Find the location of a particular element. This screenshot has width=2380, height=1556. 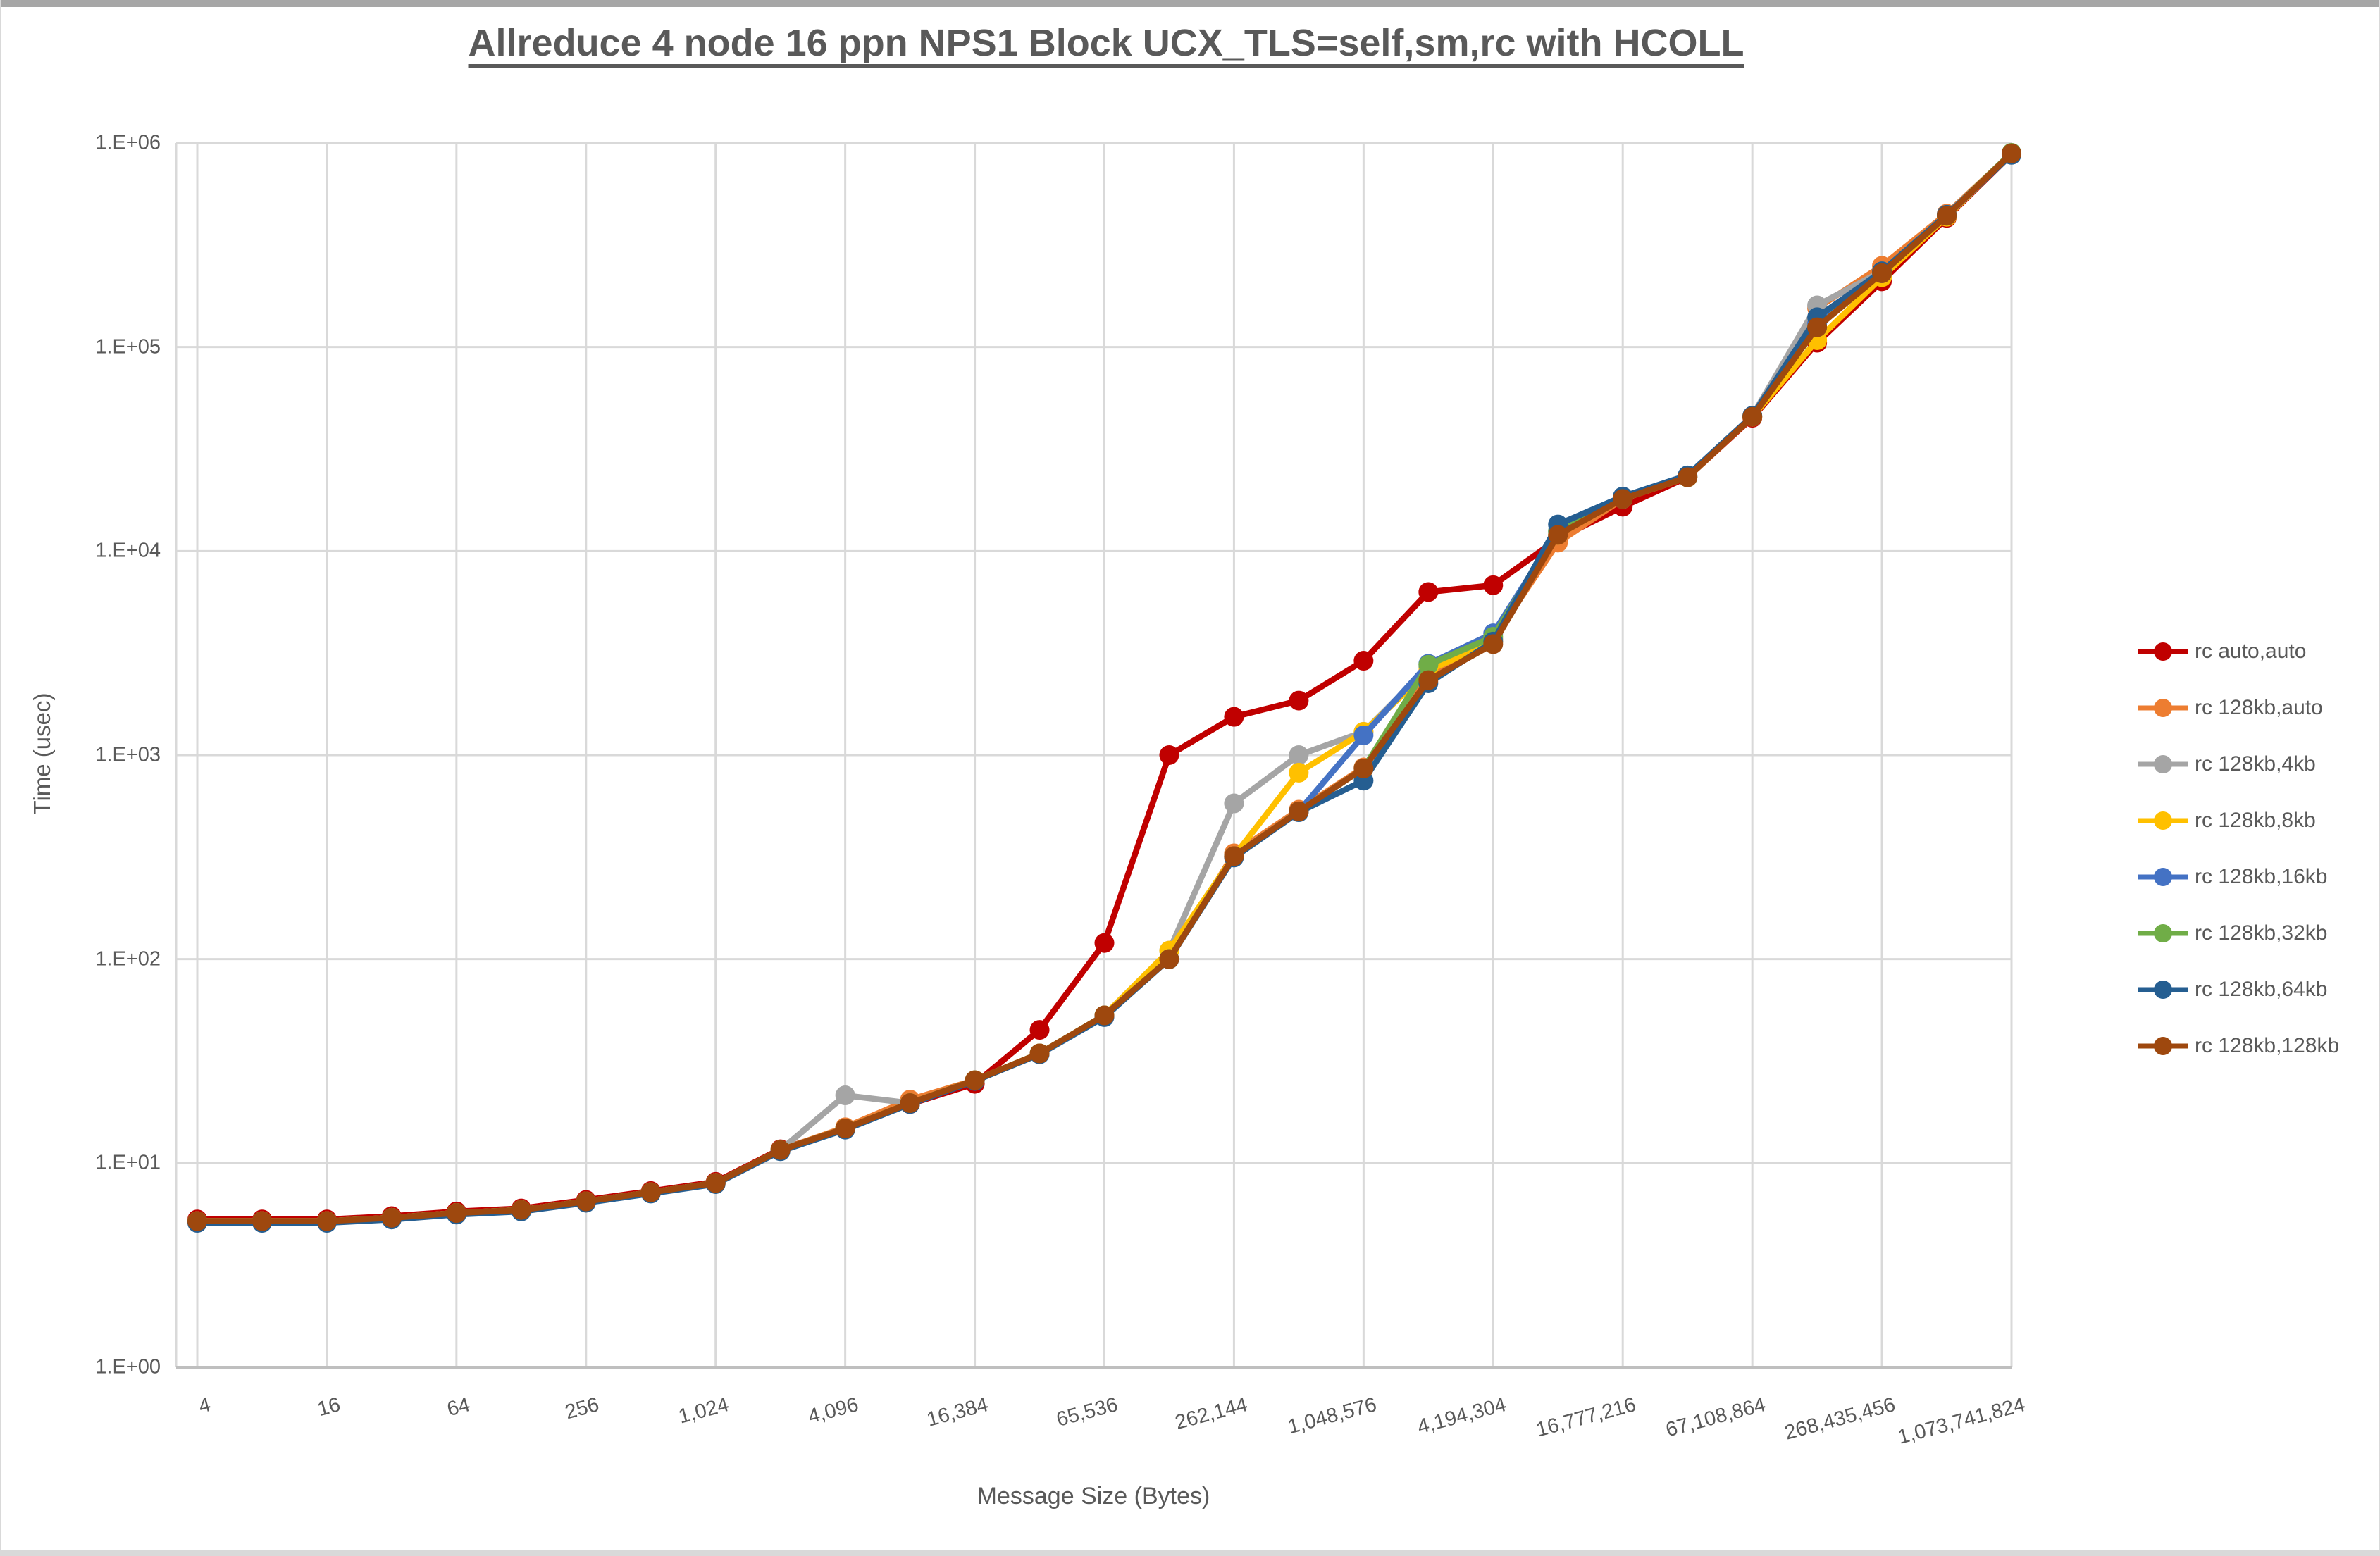

legend-label: rc 128kb,128kb is located at coordinates (2267, 1045).